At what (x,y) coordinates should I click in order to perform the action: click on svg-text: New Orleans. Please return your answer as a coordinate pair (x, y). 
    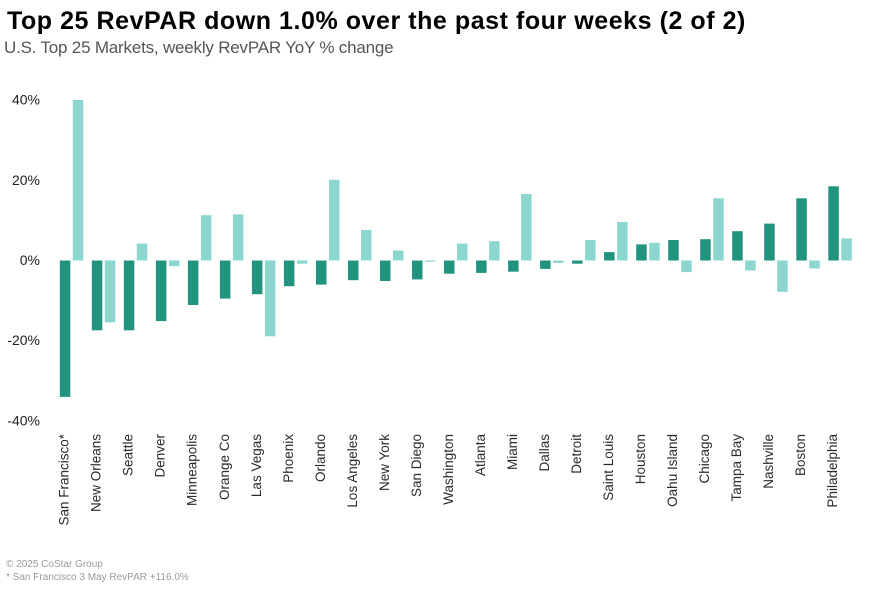
    Looking at the image, I should click on (96, 473).